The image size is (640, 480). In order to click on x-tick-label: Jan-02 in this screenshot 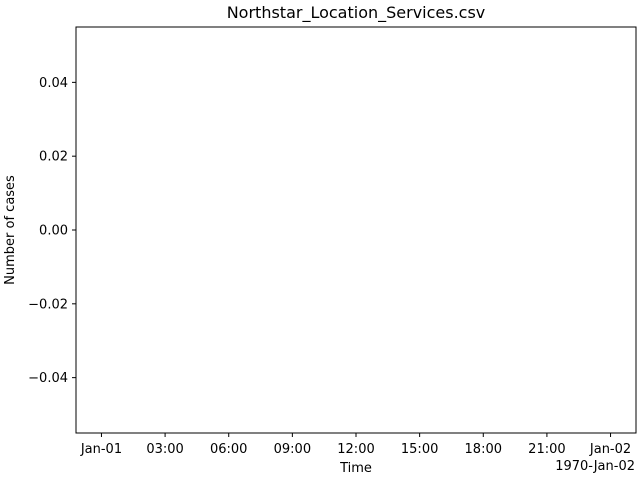, I will do `click(610, 449)`.